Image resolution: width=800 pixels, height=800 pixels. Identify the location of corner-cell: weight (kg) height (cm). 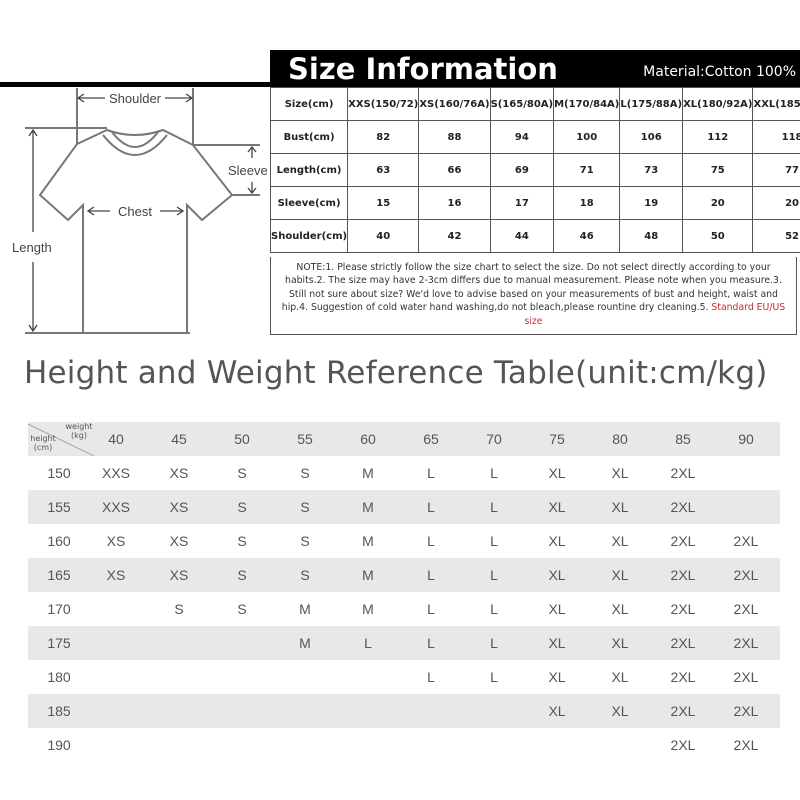
(62, 439).